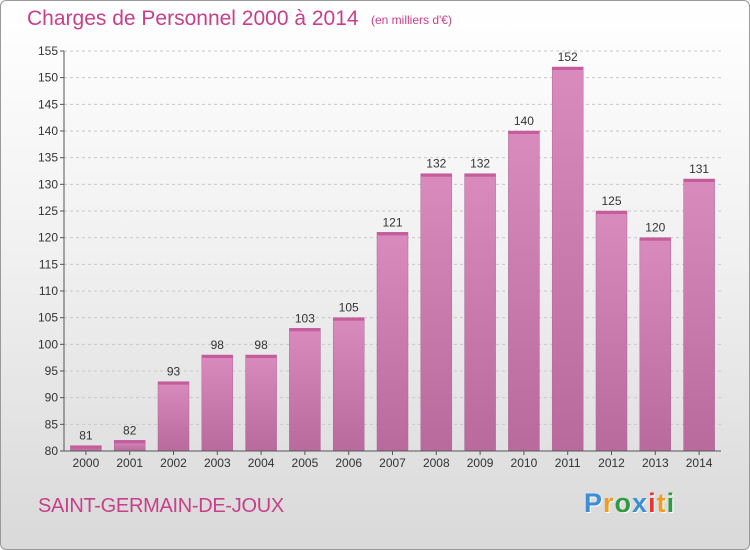 The image size is (750, 550). What do you see at coordinates (480, 175) in the screenshot?
I see `bar-top-2009` at bounding box center [480, 175].